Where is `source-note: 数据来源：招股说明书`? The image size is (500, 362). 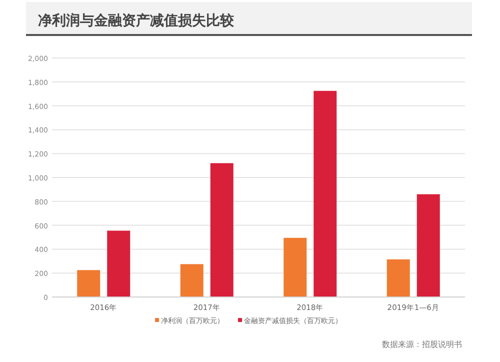
source-note: 数据来源：招股说明书 is located at coordinates (422, 344).